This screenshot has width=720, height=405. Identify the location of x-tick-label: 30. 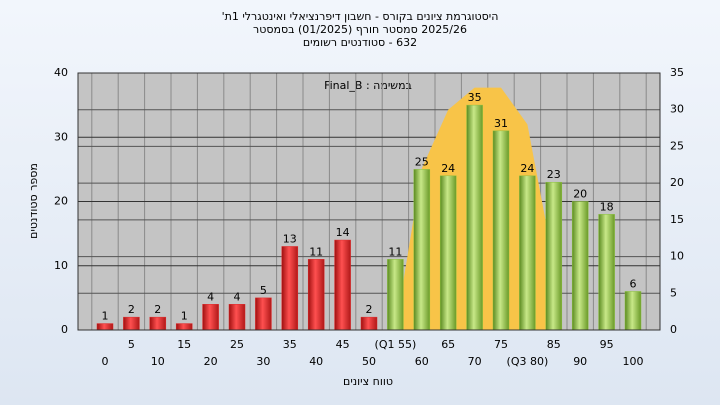
(263, 361).